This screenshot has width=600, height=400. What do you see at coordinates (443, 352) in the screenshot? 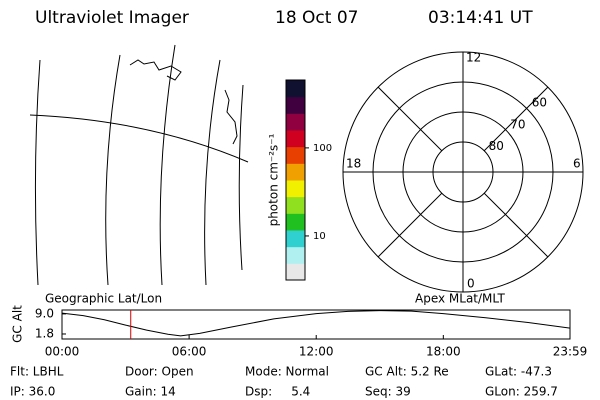
I see `x-tick-label: 18:00` at bounding box center [443, 352].